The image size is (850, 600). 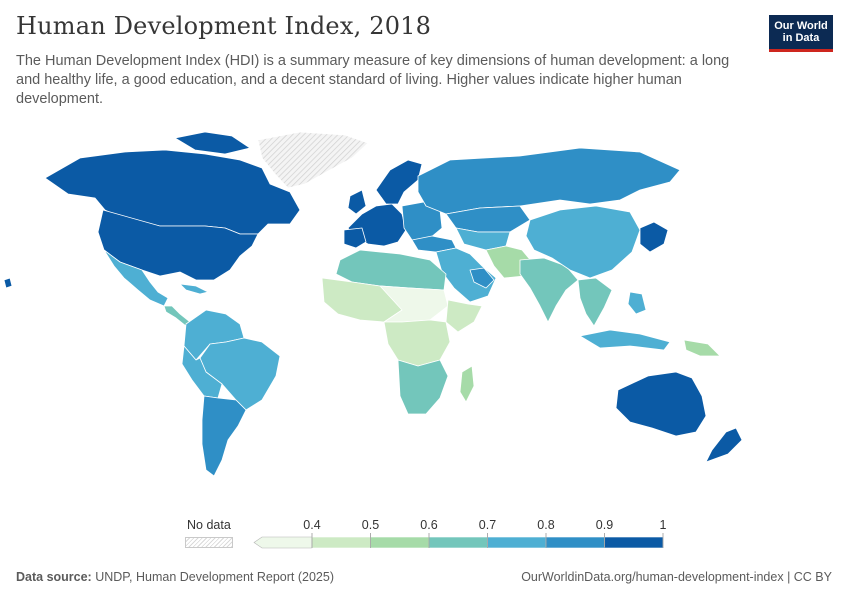 What do you see at coordinates (482, 278) in the screenshot?
I see `region-gulf` at bounding box center [482, 278].